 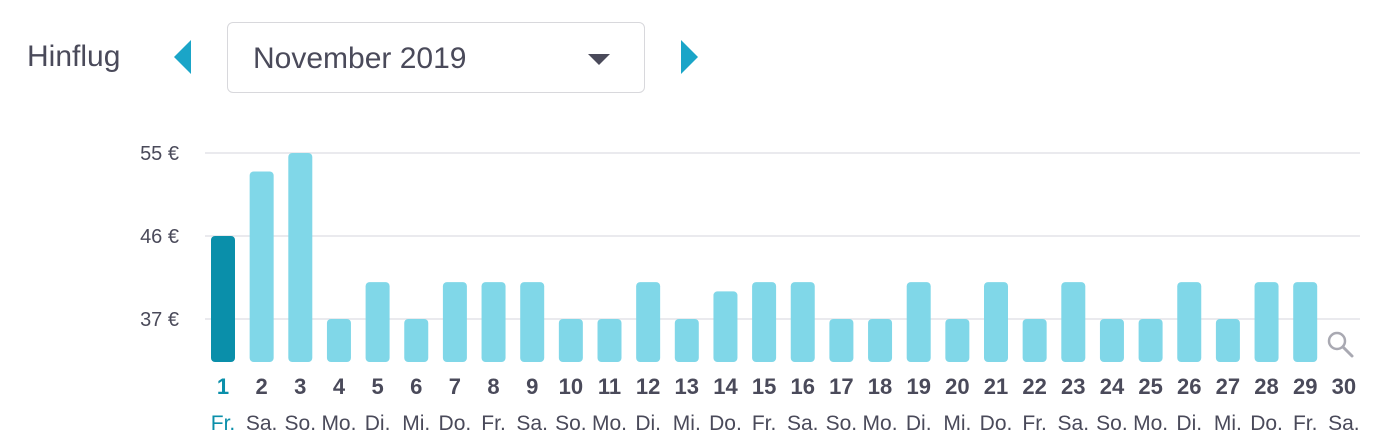 I want to click on day-label: 23, so click(x=1073, y=386).